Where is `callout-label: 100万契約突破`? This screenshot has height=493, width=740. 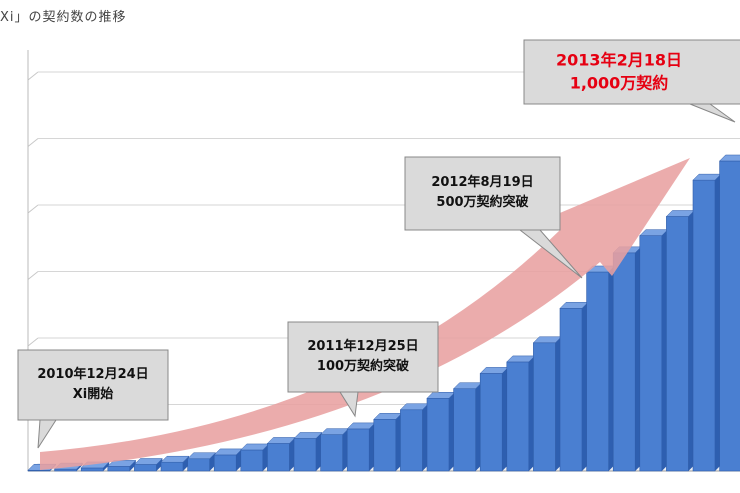
callout-label: 100万契約突破 is located at coordinates (363, 366).